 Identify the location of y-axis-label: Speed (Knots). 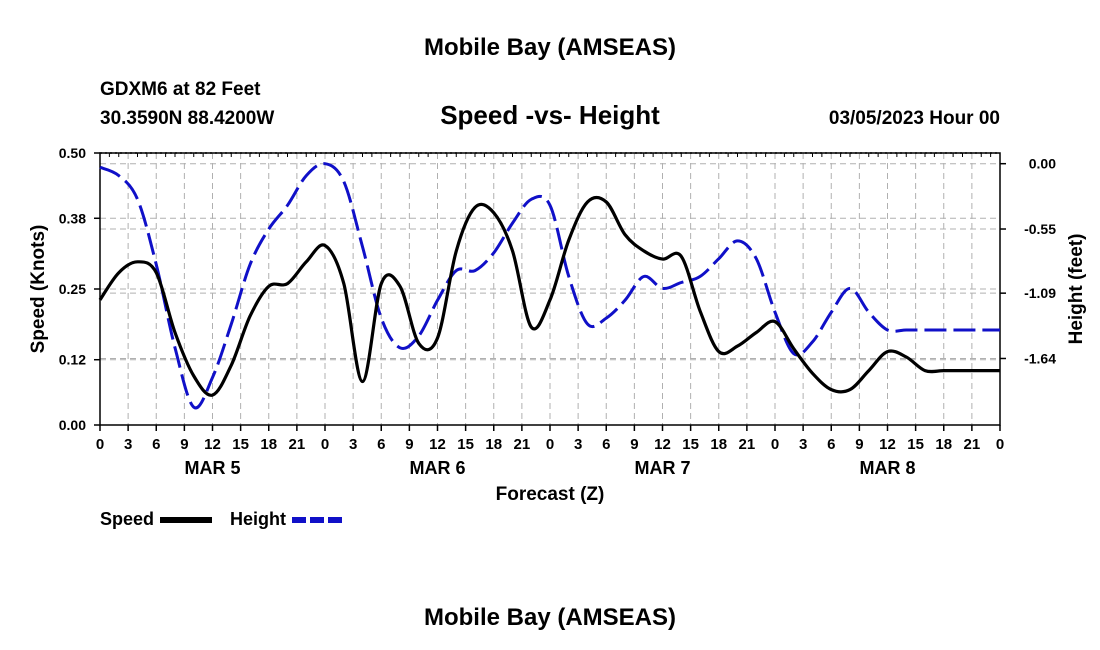
(38, 289).